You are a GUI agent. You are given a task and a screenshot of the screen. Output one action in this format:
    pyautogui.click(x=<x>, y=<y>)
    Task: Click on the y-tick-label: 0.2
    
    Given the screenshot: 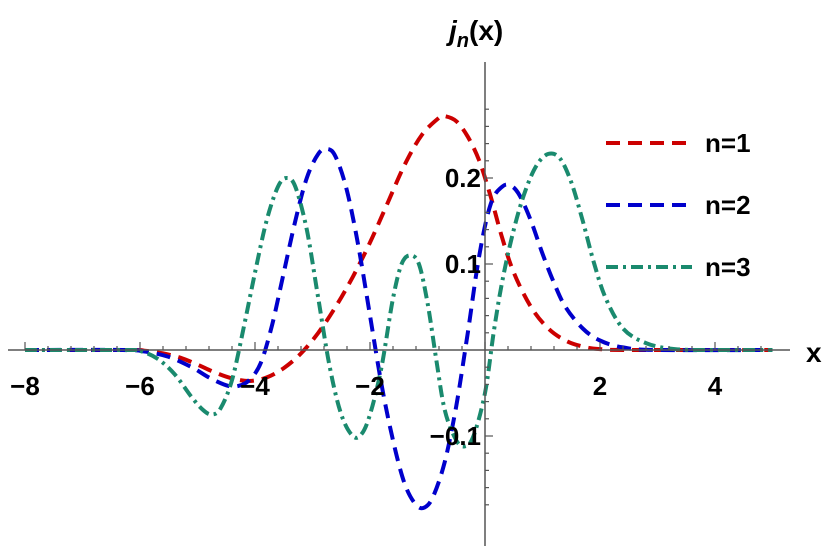 What is the action you would take?
    pyautogui.click(x=463, y=178)
    